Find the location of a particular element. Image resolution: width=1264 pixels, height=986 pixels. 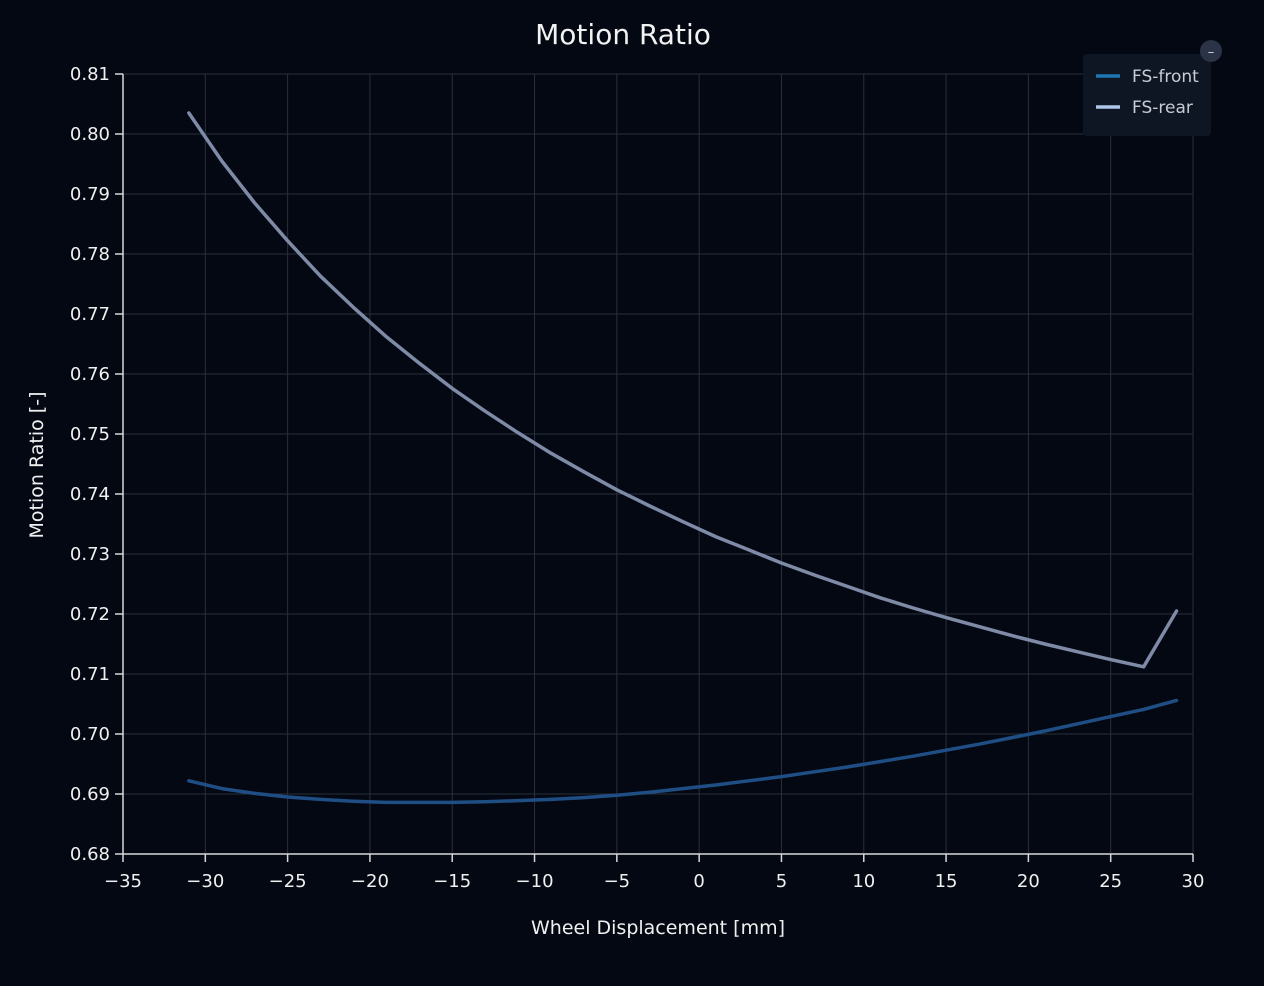

y-tick-label: 0.75 is located at coordinates (90, 434).